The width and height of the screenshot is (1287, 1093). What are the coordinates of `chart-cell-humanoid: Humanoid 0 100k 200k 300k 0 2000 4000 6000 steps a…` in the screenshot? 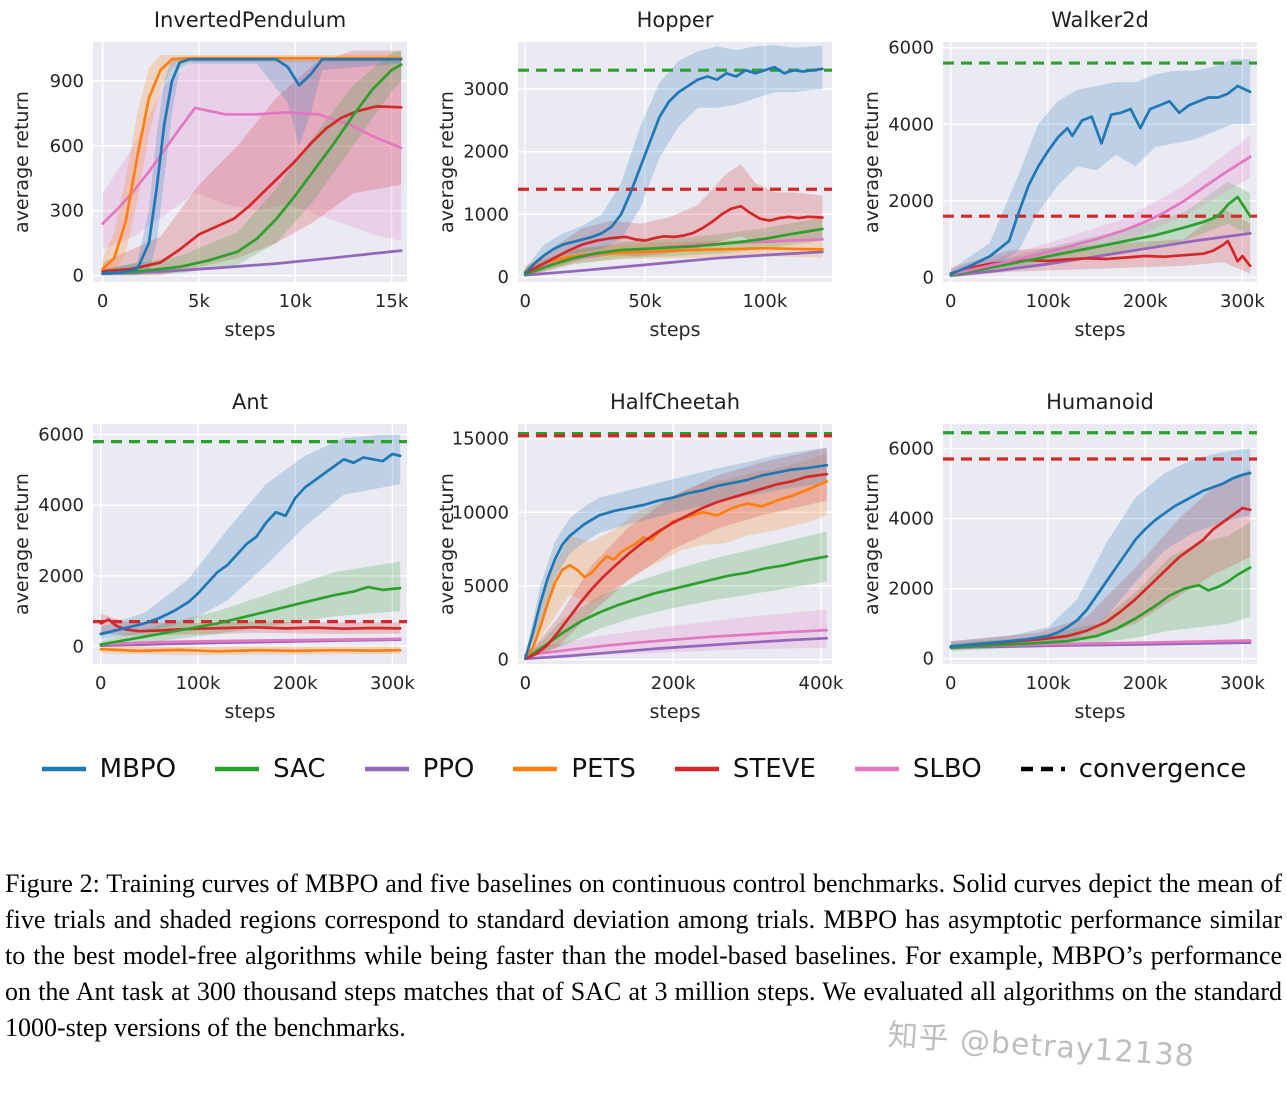 It's located at (1066, 558).